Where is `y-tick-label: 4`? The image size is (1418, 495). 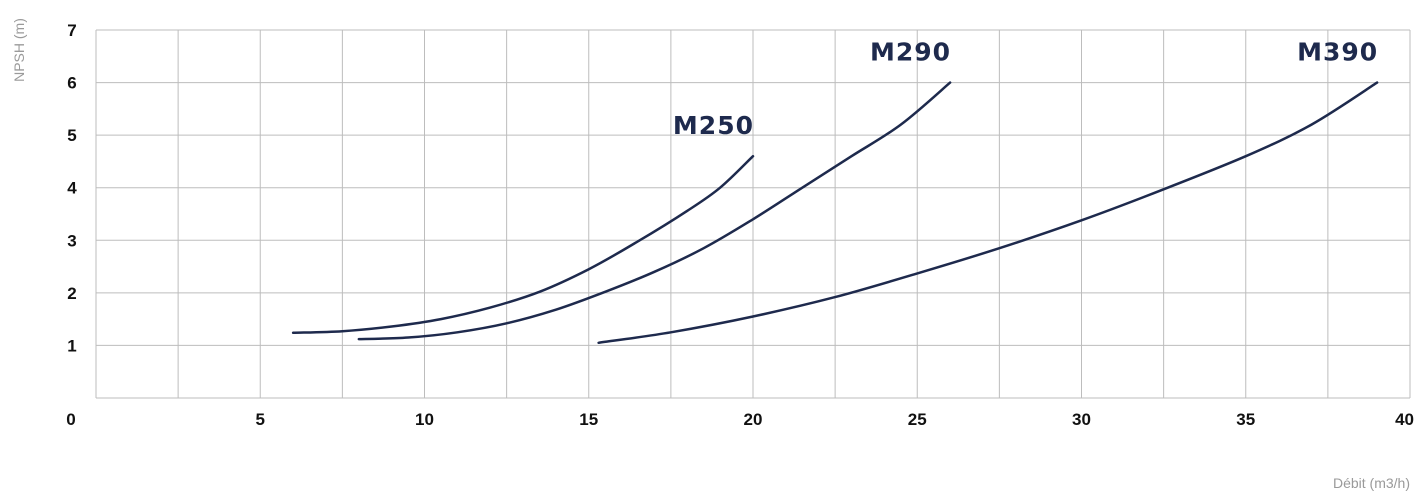 y-tick-label: 4 is located at coordinates (72, 188).